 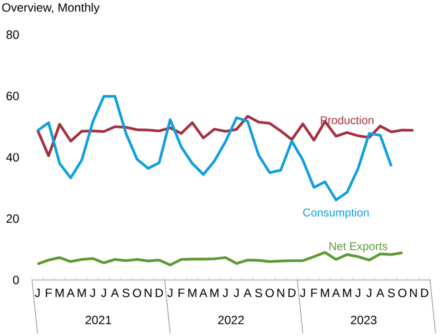 I want to click on series-label: Consumption, so click(x=336, y=213).